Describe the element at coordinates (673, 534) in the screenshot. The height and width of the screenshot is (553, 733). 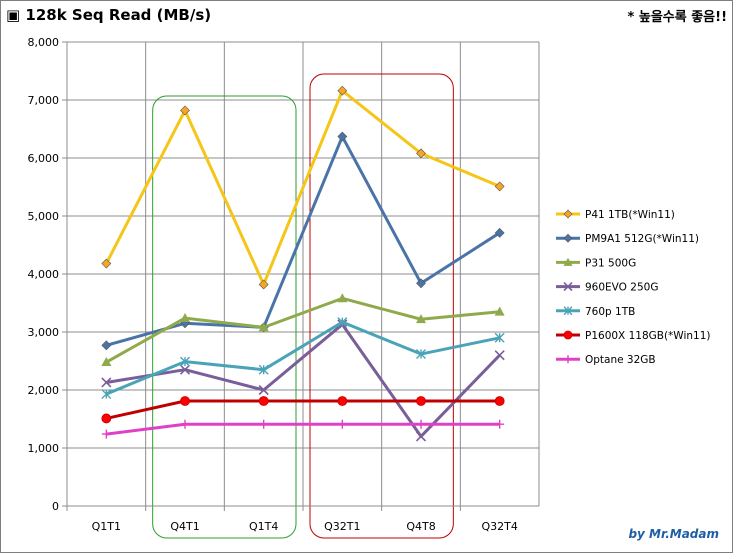
I see `chart-credit: by Mr.Madam` at that location.